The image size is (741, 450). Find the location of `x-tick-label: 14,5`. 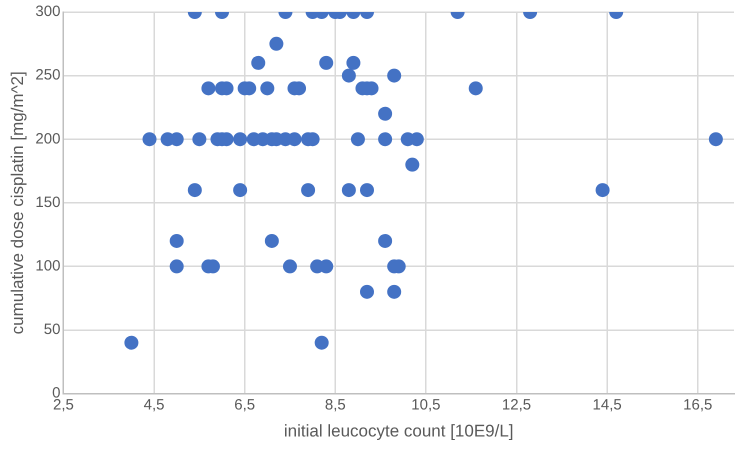

x-tick-label: 14,5 is located at coordinates (607, 405).